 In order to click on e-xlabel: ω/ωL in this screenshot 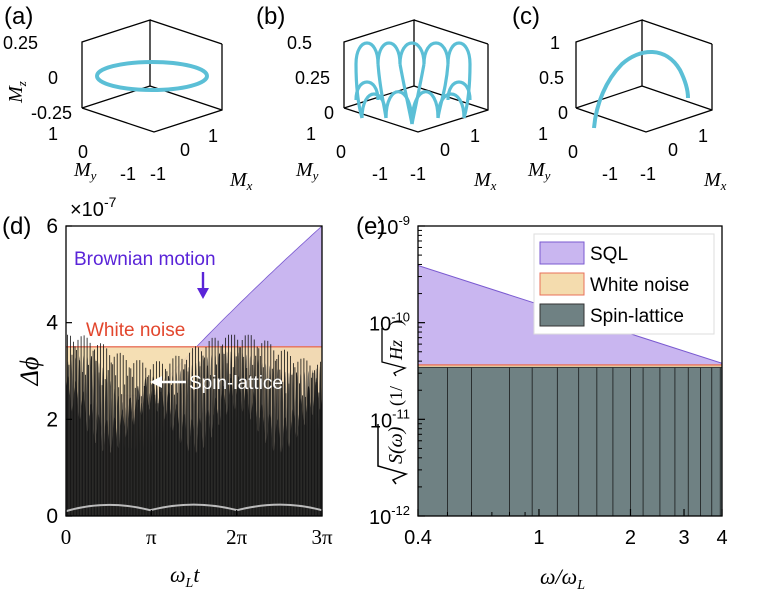, I will do `click(562, 578)`.